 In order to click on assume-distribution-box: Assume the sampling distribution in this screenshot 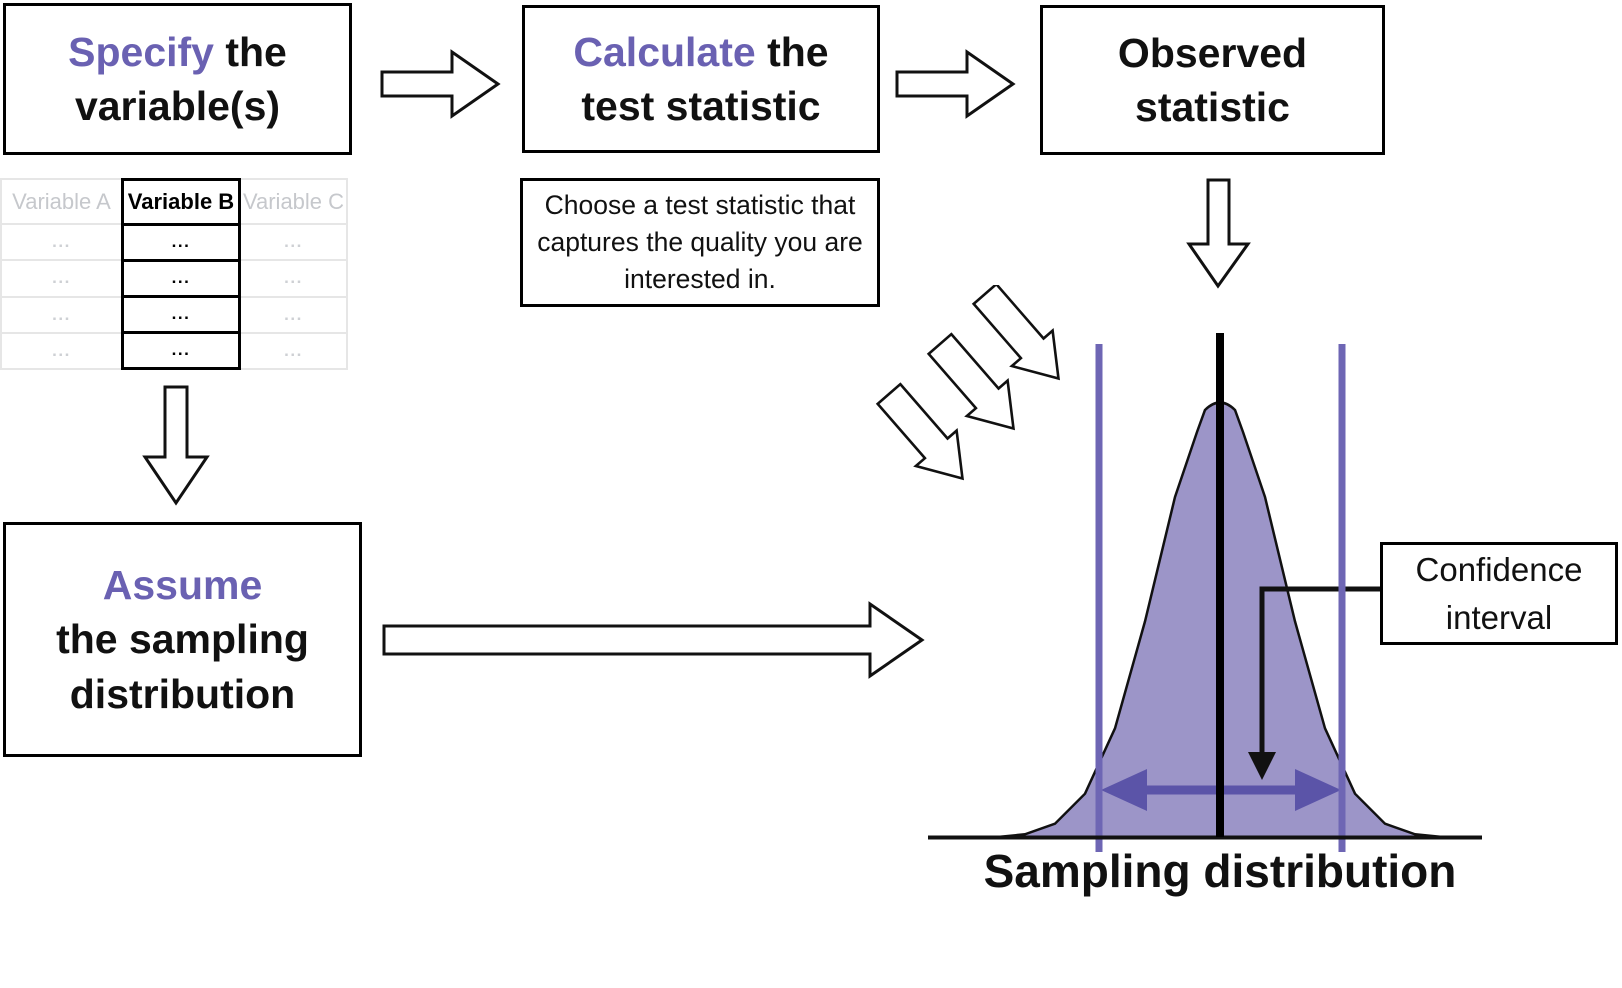, I will do `click(182, 639)`.